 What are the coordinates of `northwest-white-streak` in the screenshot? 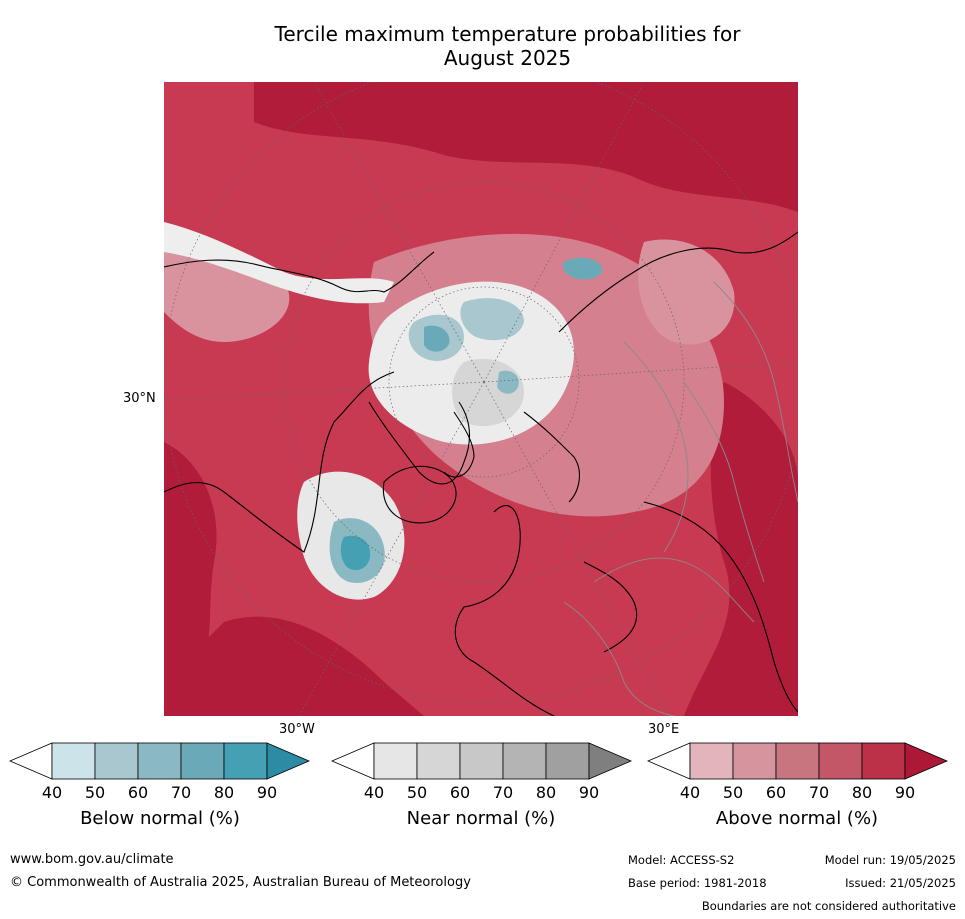 It's located at (279, 263).